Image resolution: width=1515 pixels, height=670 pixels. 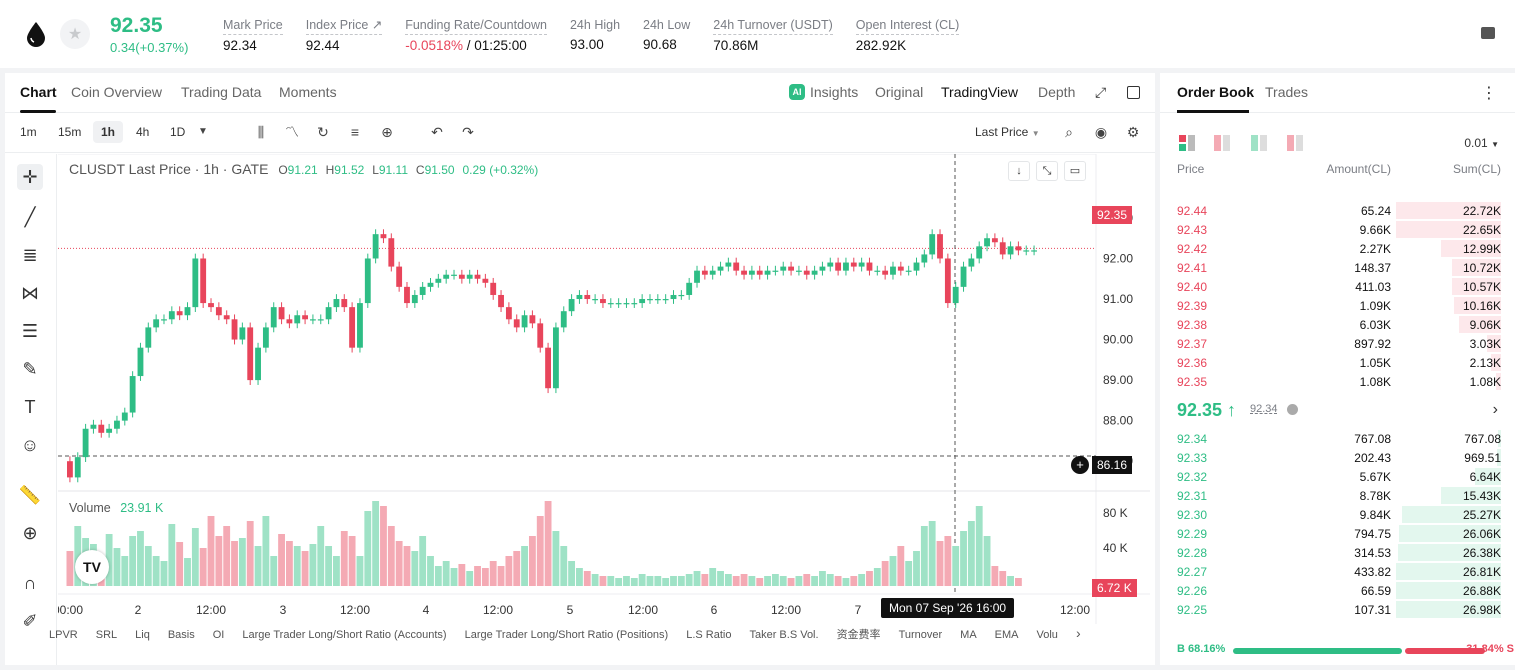 I want to click on fib-tool-icon: ≣, so click(x=30, y=255).